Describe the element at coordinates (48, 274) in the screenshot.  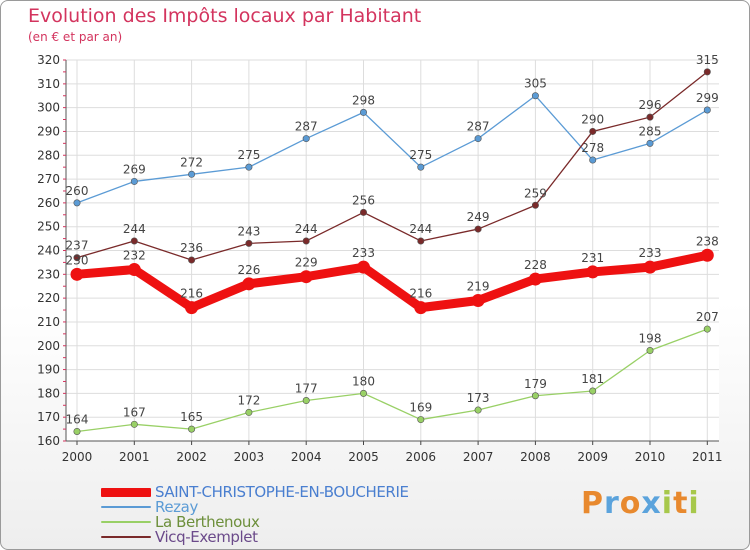
I see `y-tick-label: 230` at that location.